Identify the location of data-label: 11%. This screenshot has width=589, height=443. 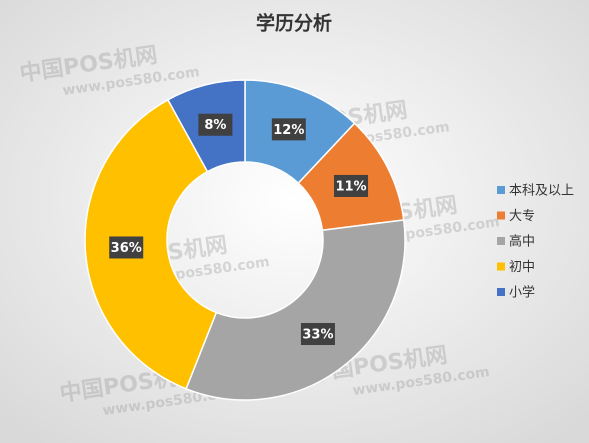
(350, 186).